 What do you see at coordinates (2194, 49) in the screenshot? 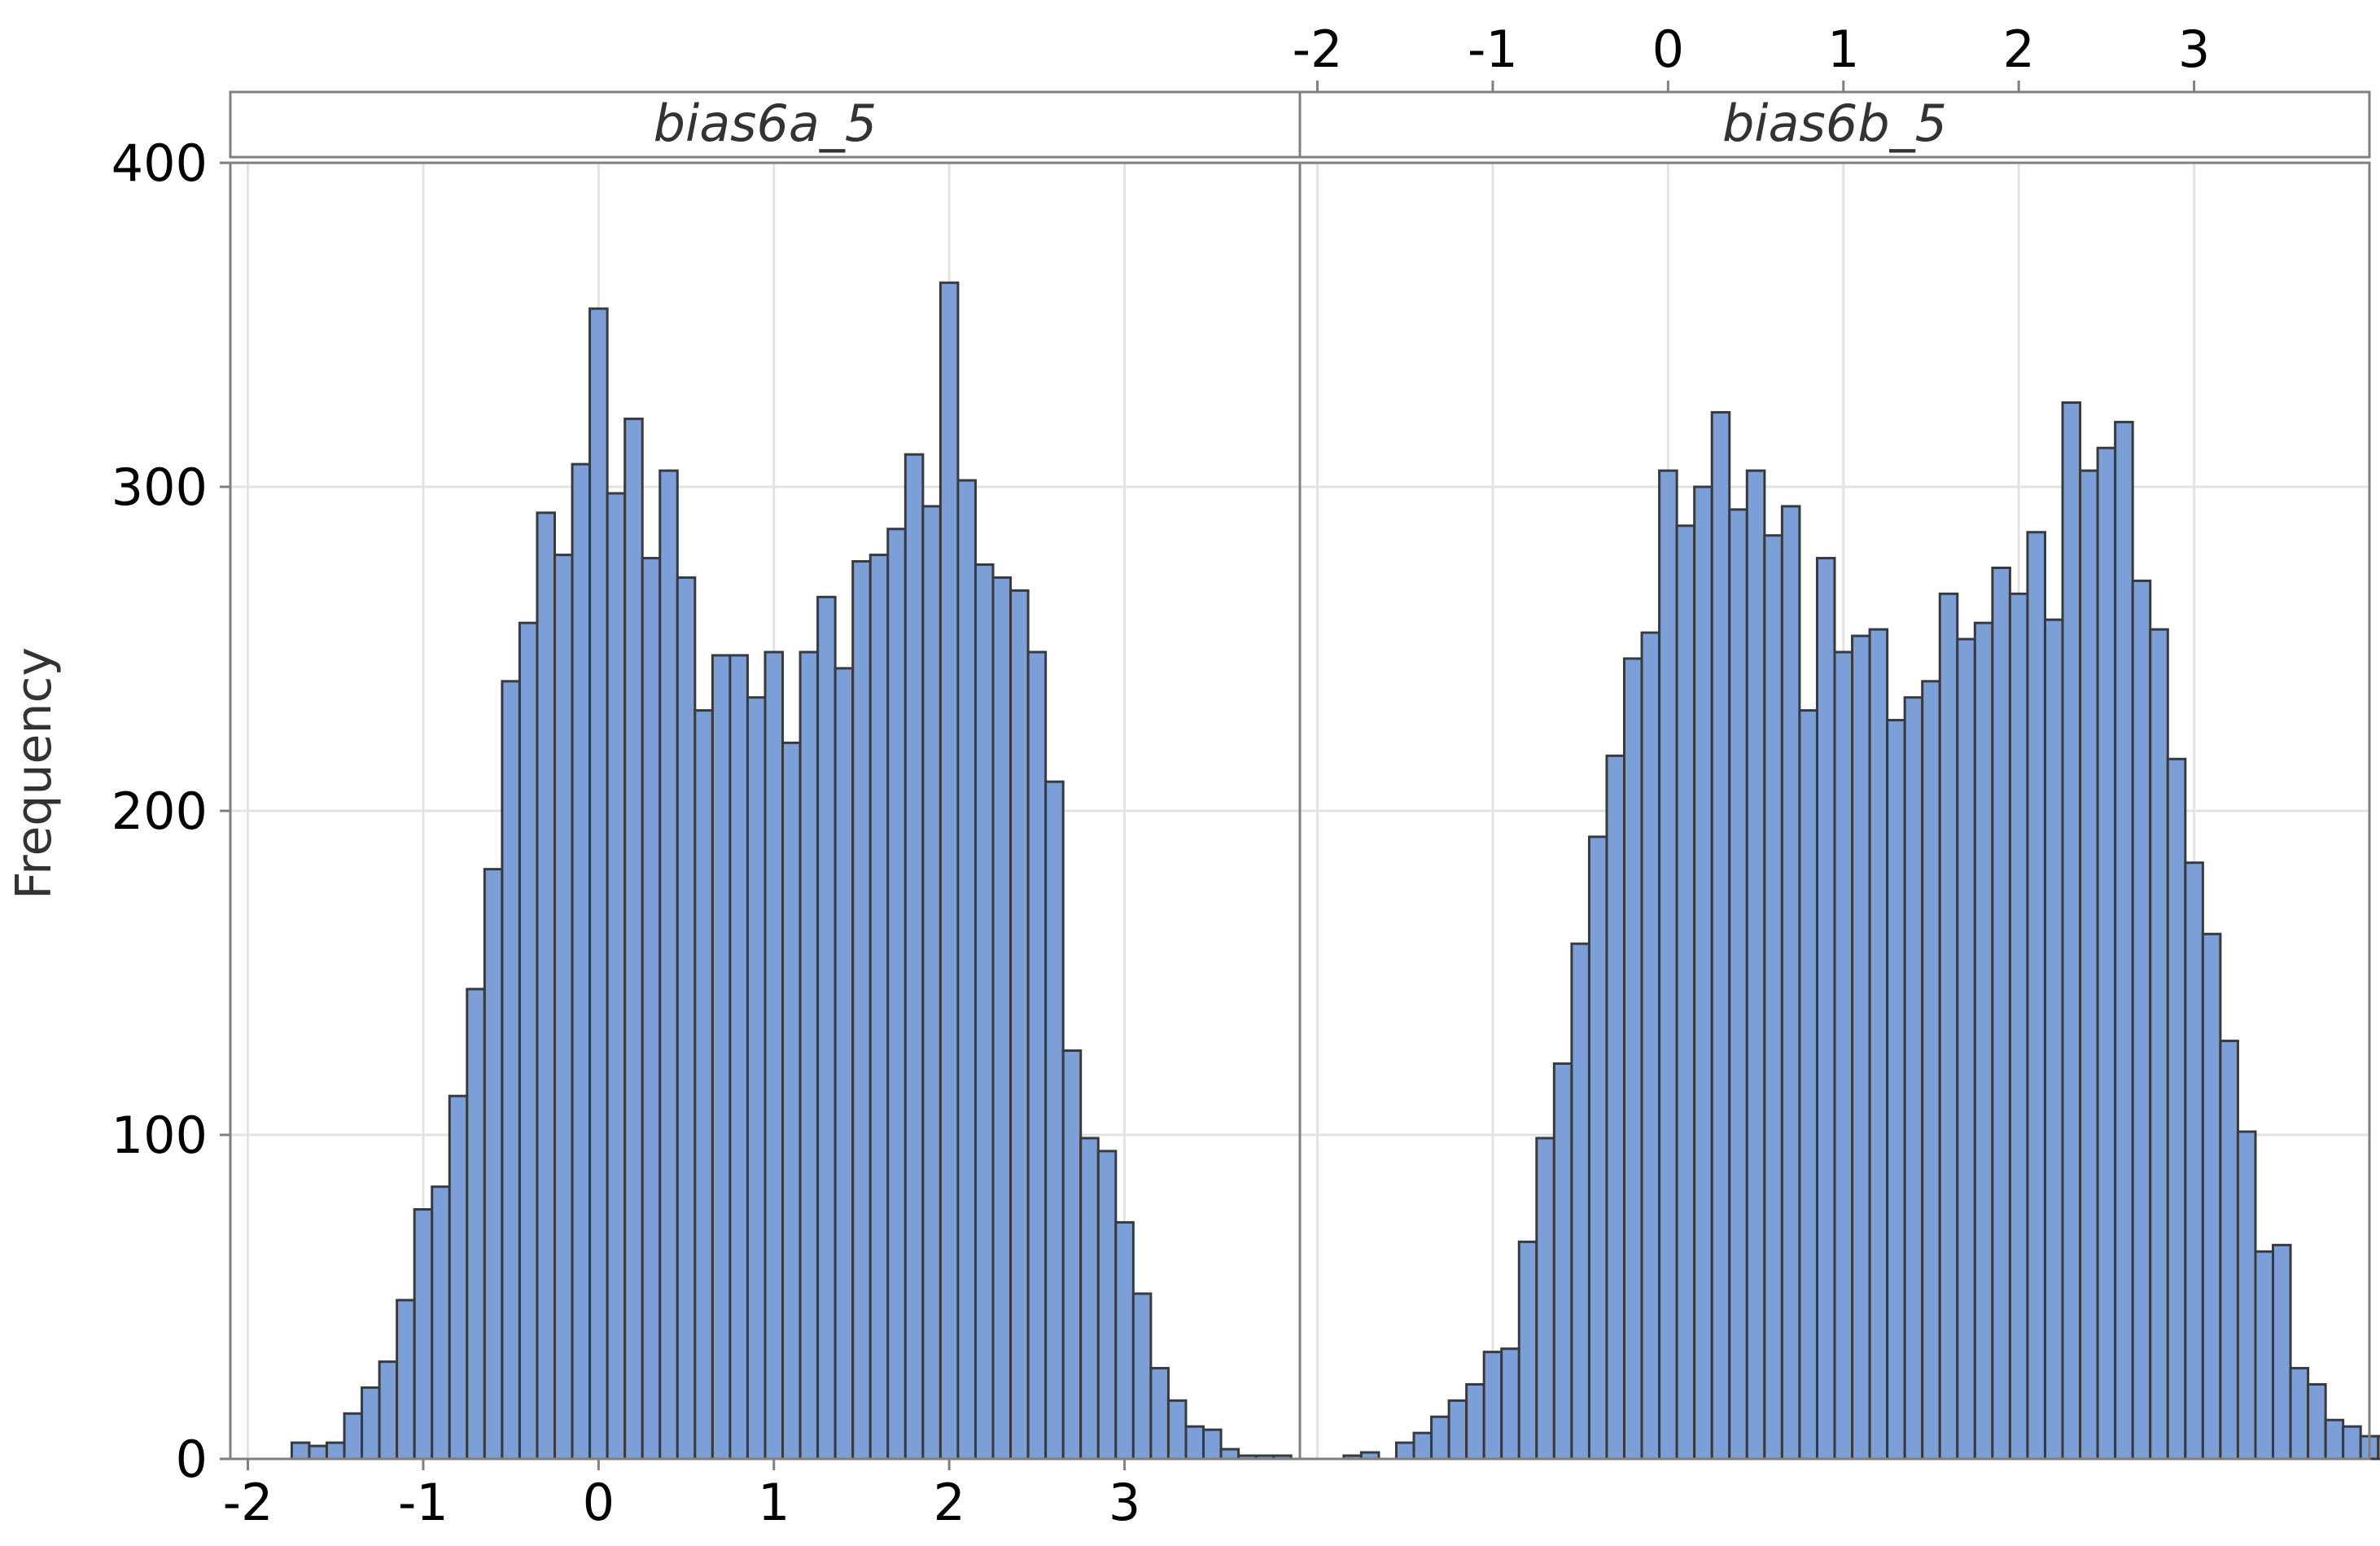
I see `x-tick-label: 3` at bounding box center [2194, 49].